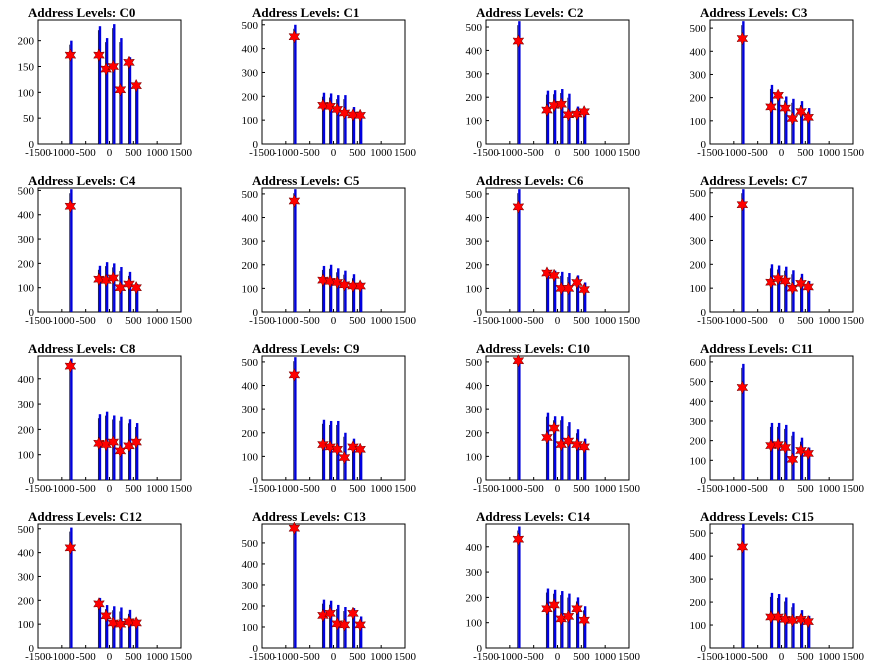 The width and height of the screenshot is (896, 672). What do you see at coordinates (81, 12) in the screenshot?
I see `chart-title: Address Levels: C0` at bounding box center [81, 12].